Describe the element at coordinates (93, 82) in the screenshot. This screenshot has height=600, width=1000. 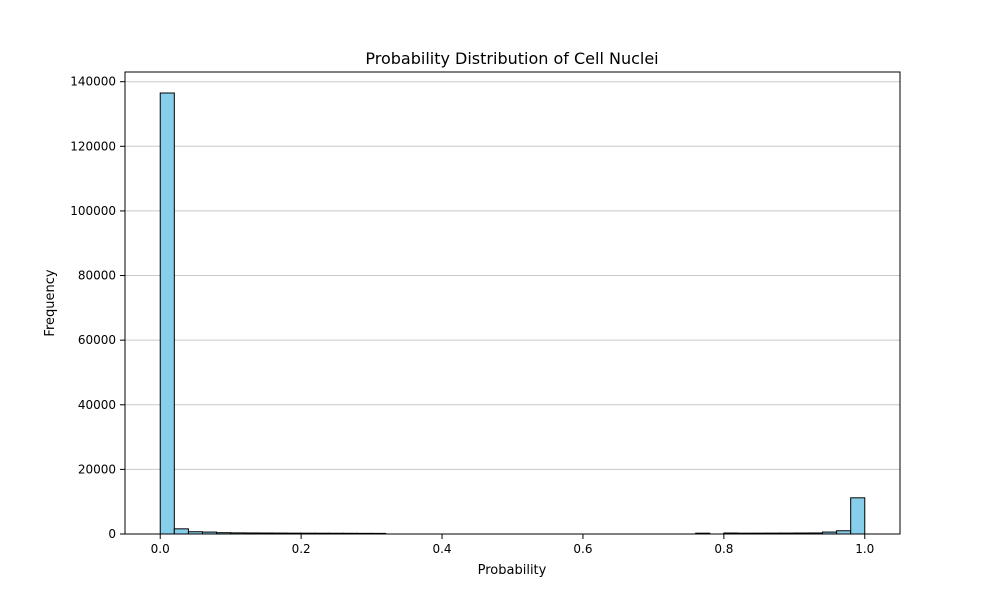
I see `y-tick-label: 140000` at that location.